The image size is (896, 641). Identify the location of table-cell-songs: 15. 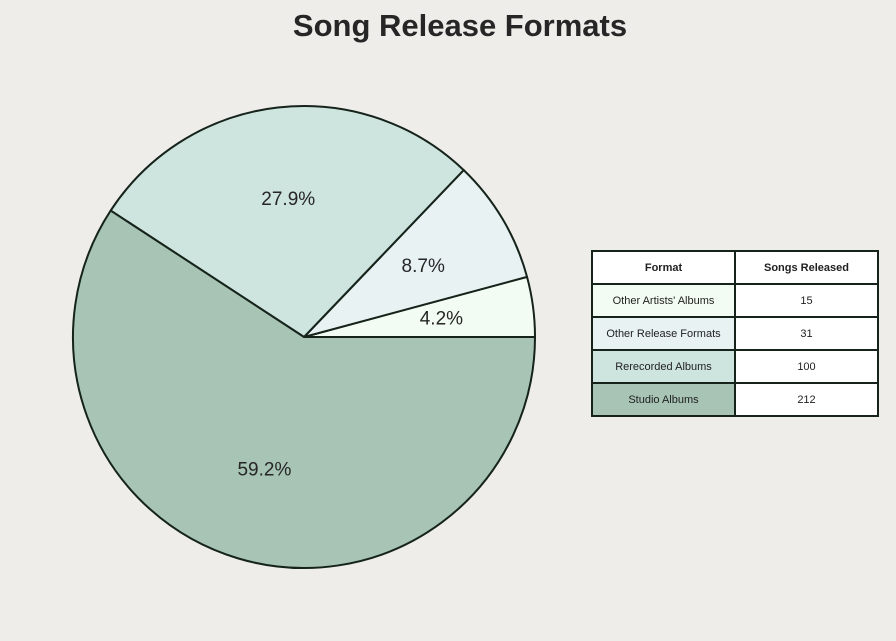
(806, 300).